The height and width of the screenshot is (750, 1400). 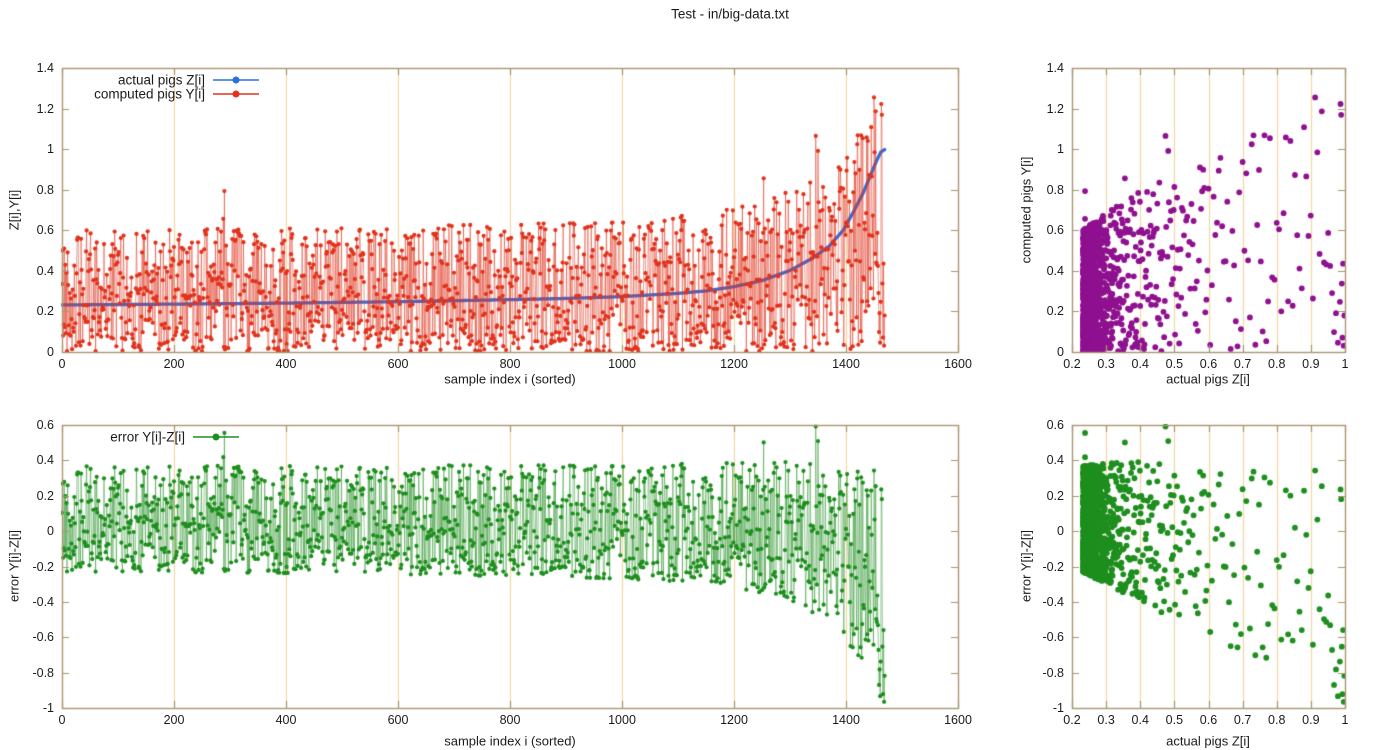 What do you see at coordinates (730, 14) in the screenshot?
I see `plot-title: Test - in/big-data.txt` at bounding box center [730, 14].